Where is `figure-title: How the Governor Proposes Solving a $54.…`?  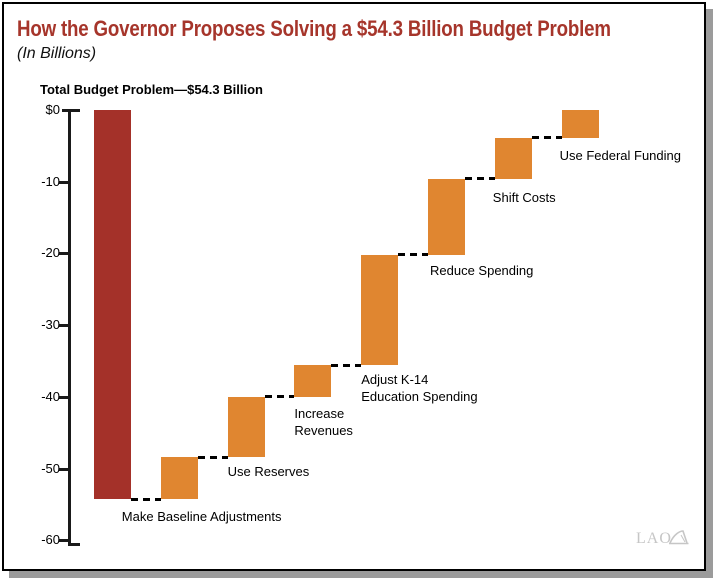
figure-title: How the Governor Proposes Solving a $54.… is located at coordinates (366, 29).